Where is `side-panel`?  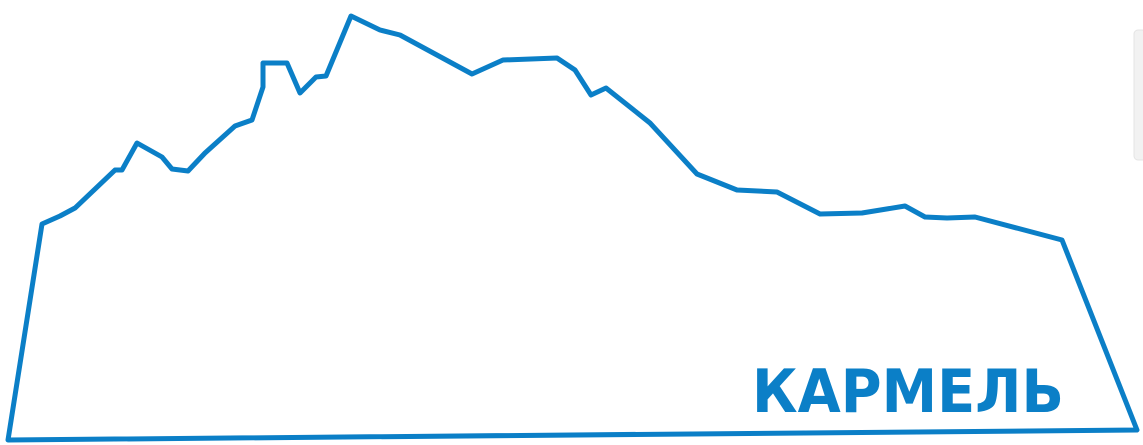
side-panel is located at coordinates (1138, 95).